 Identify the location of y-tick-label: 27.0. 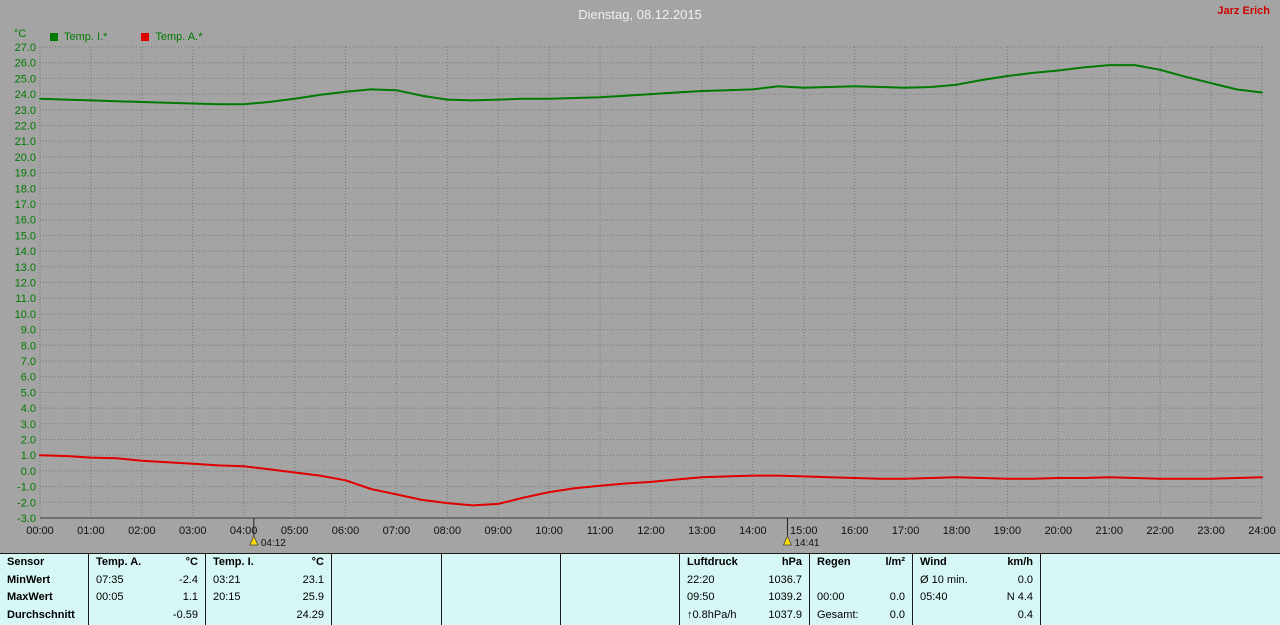
(25, 48).